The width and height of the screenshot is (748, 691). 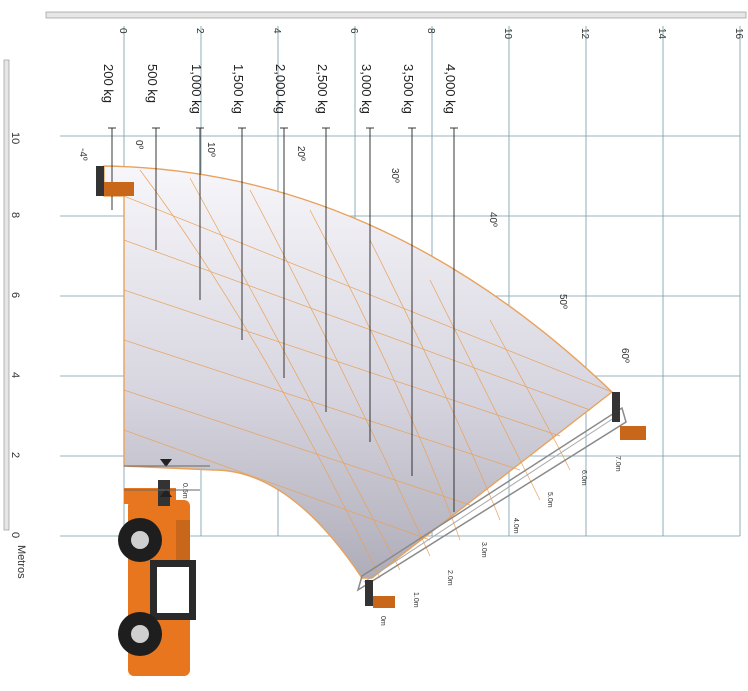 I want to click on y-tick-label: 4, so click(x=15, y=375).